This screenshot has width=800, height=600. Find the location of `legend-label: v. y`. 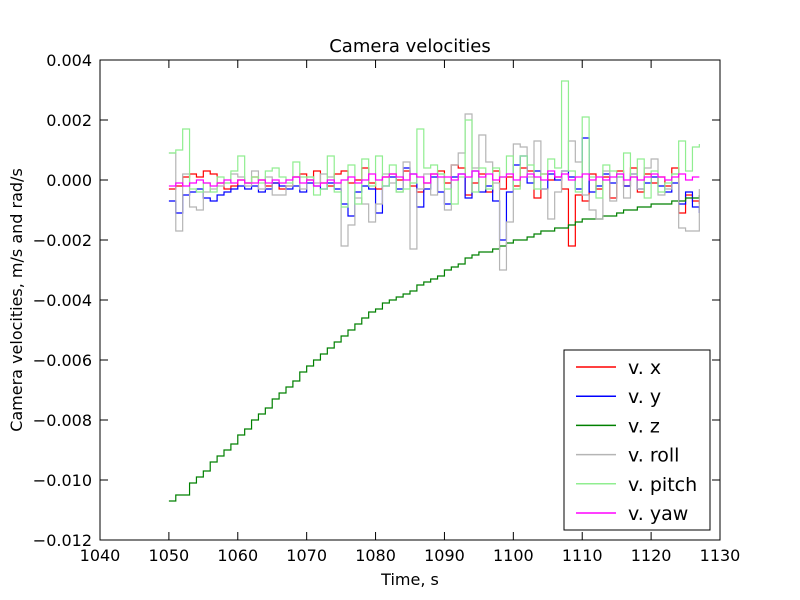

legend-label: v. y is located at coordinates (644, 397).